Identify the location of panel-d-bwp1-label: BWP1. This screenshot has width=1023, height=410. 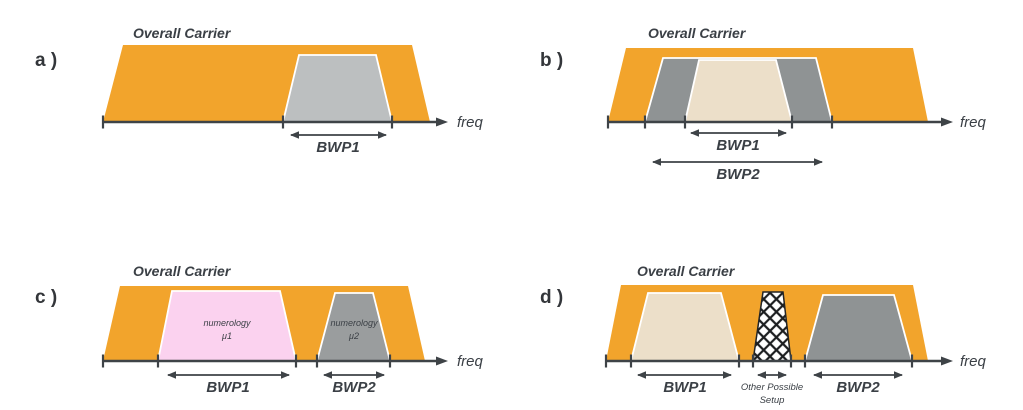
(684, 387).